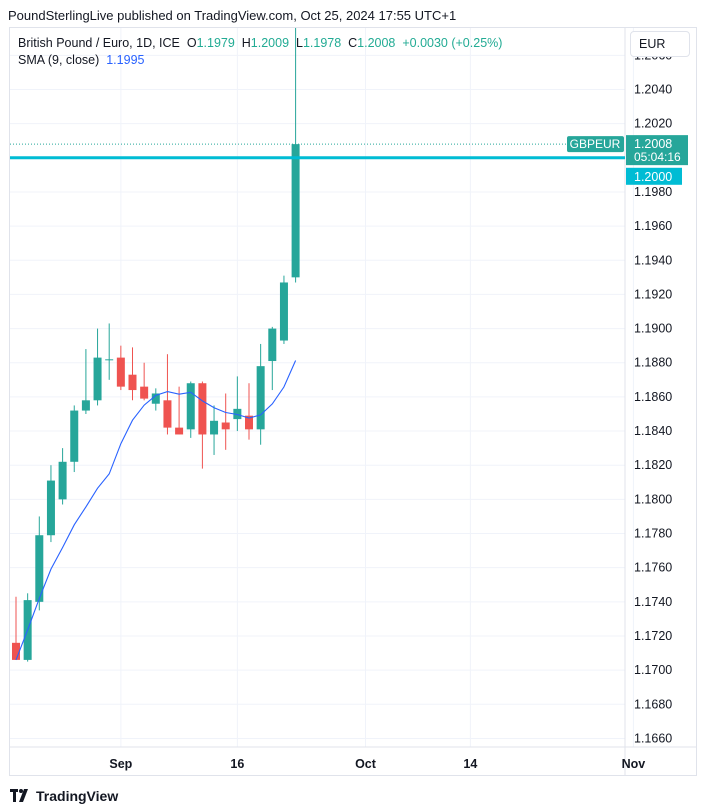  I want to click on price-tick-label: 1.2040, so click(653, 89).